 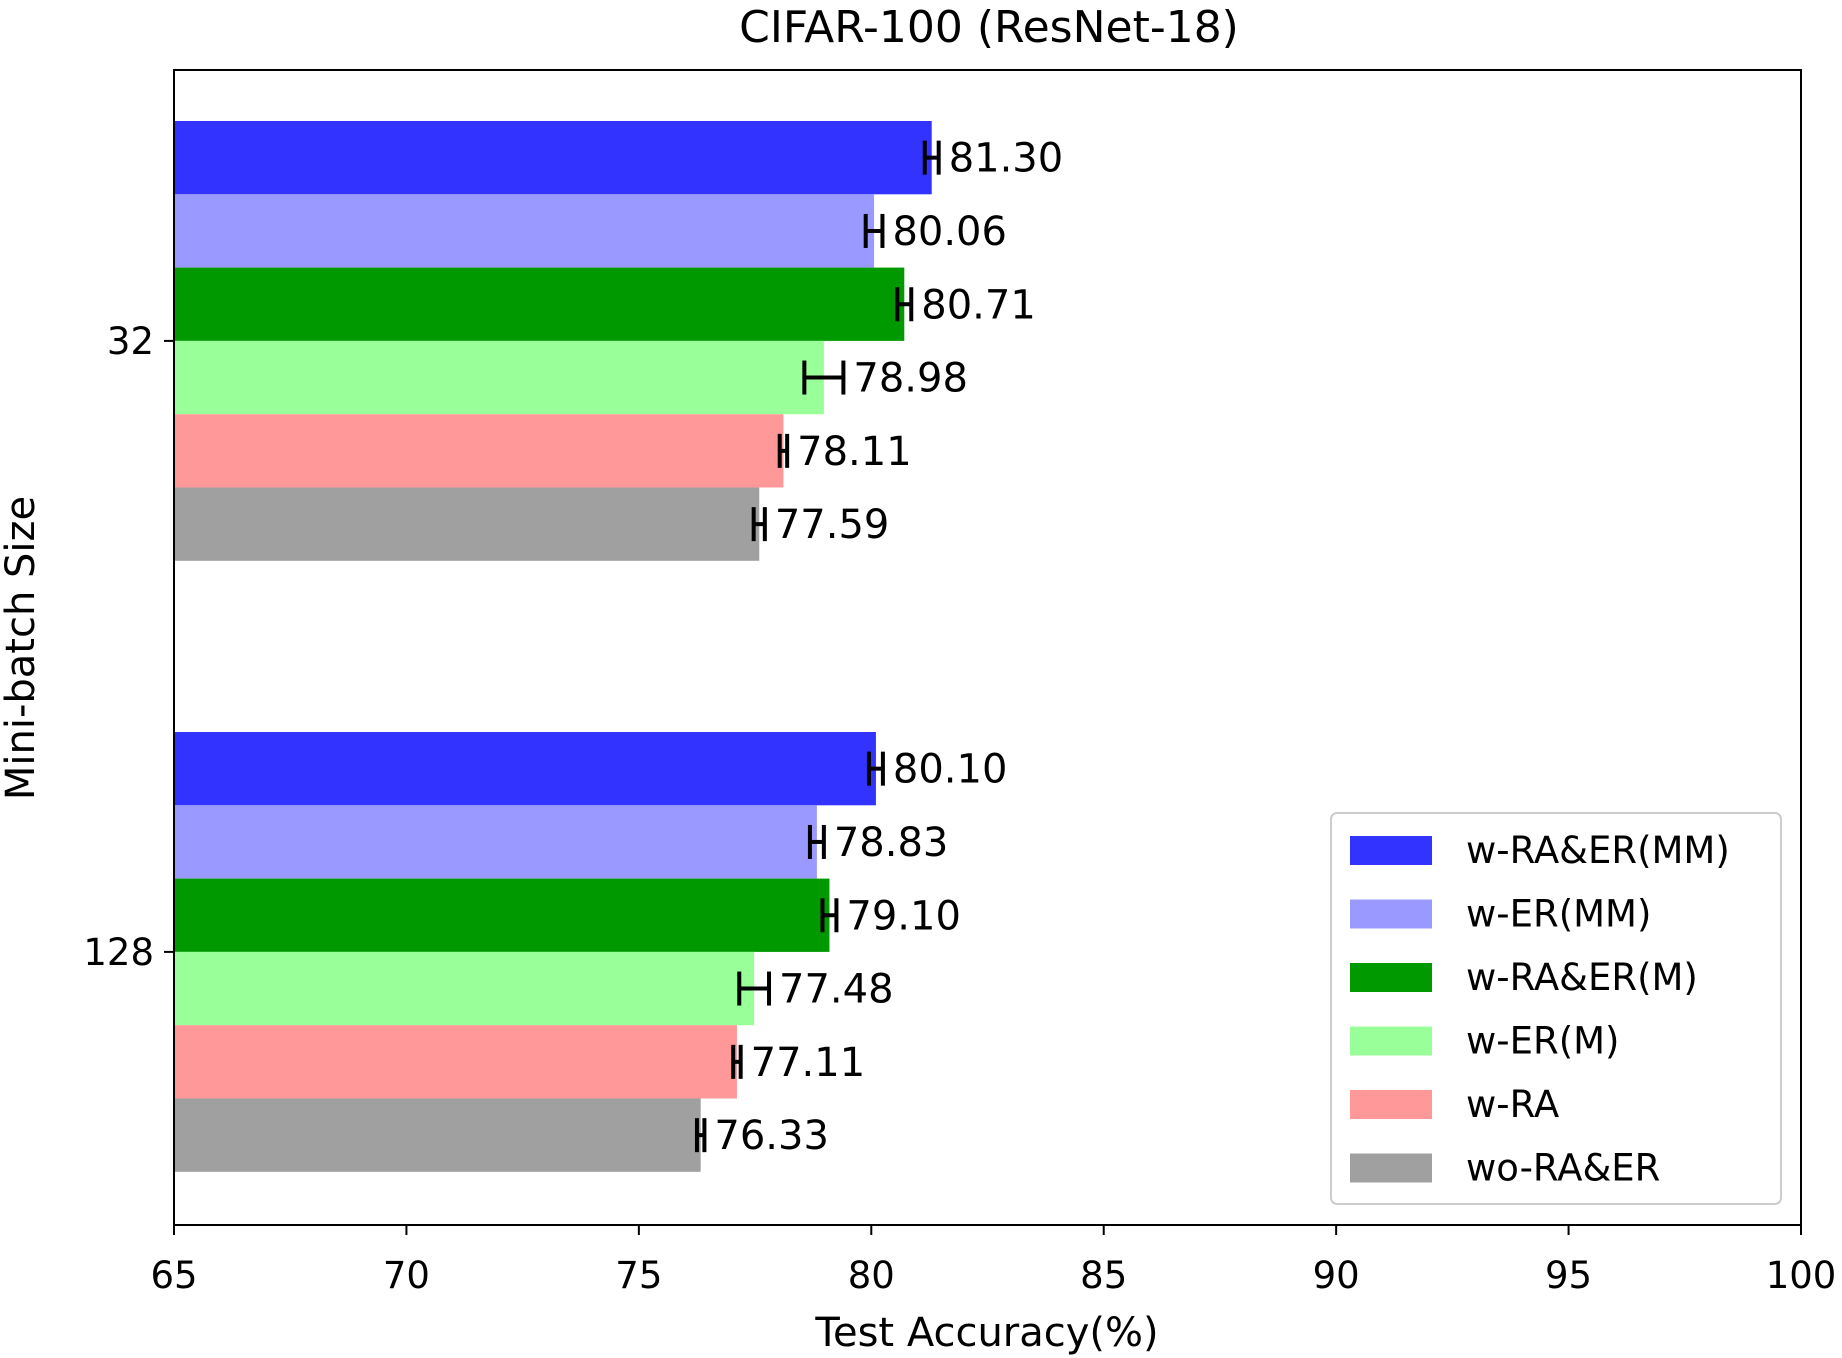 What do you see at coordinates (978, 305) in the screenshot?
I see `value-label-w-RA&ER(M)-32: 80.71` at bounding box center [978, 305].